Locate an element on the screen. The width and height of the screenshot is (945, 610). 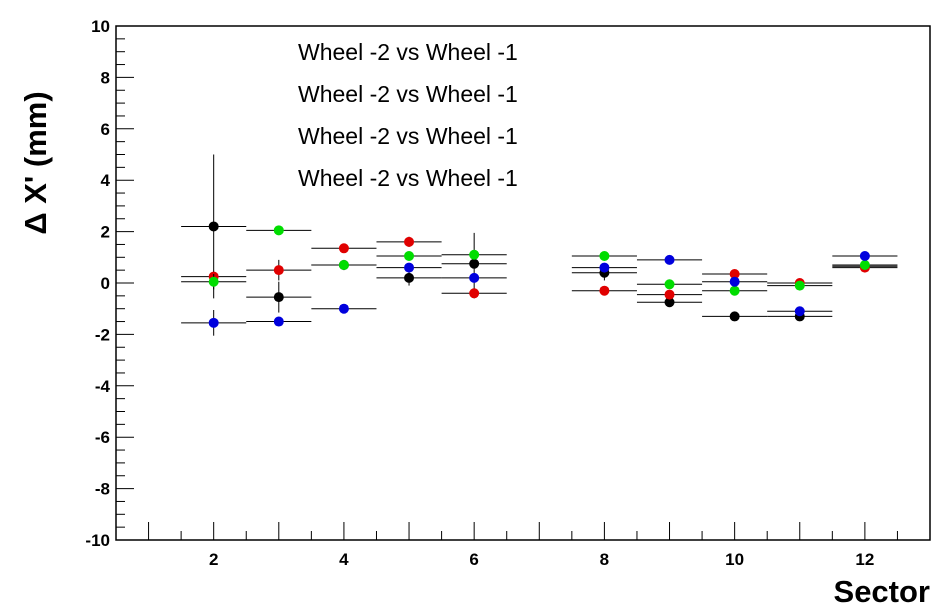
x-tick-label: 8 is located at coordinates (604, 559).